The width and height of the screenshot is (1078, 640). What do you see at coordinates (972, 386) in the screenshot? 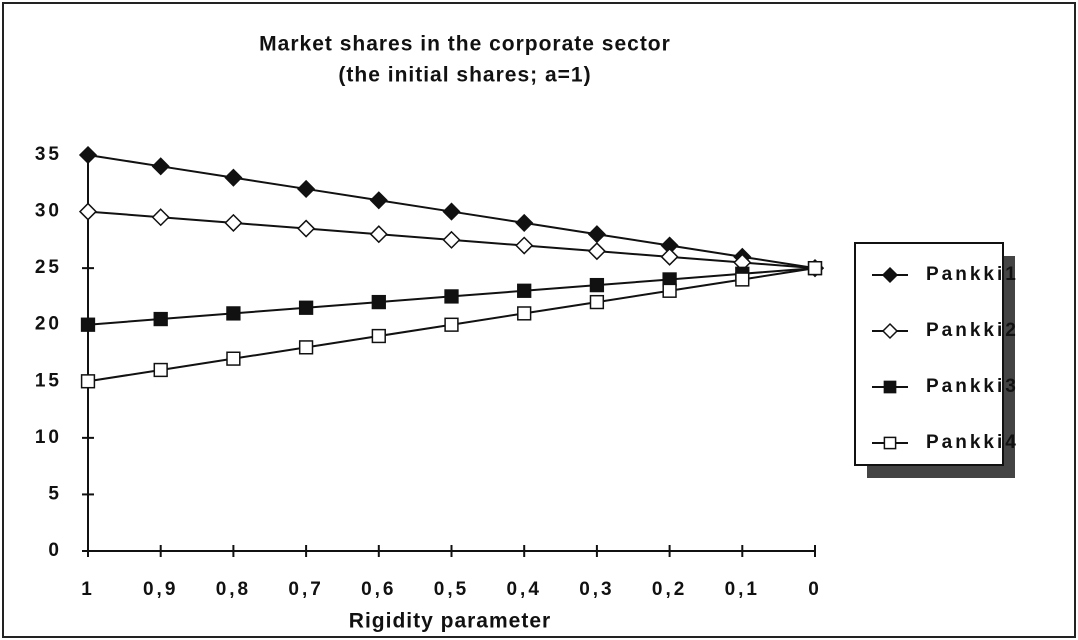
I see `legend-label: Pankki3` at bounding box center [972, 386].